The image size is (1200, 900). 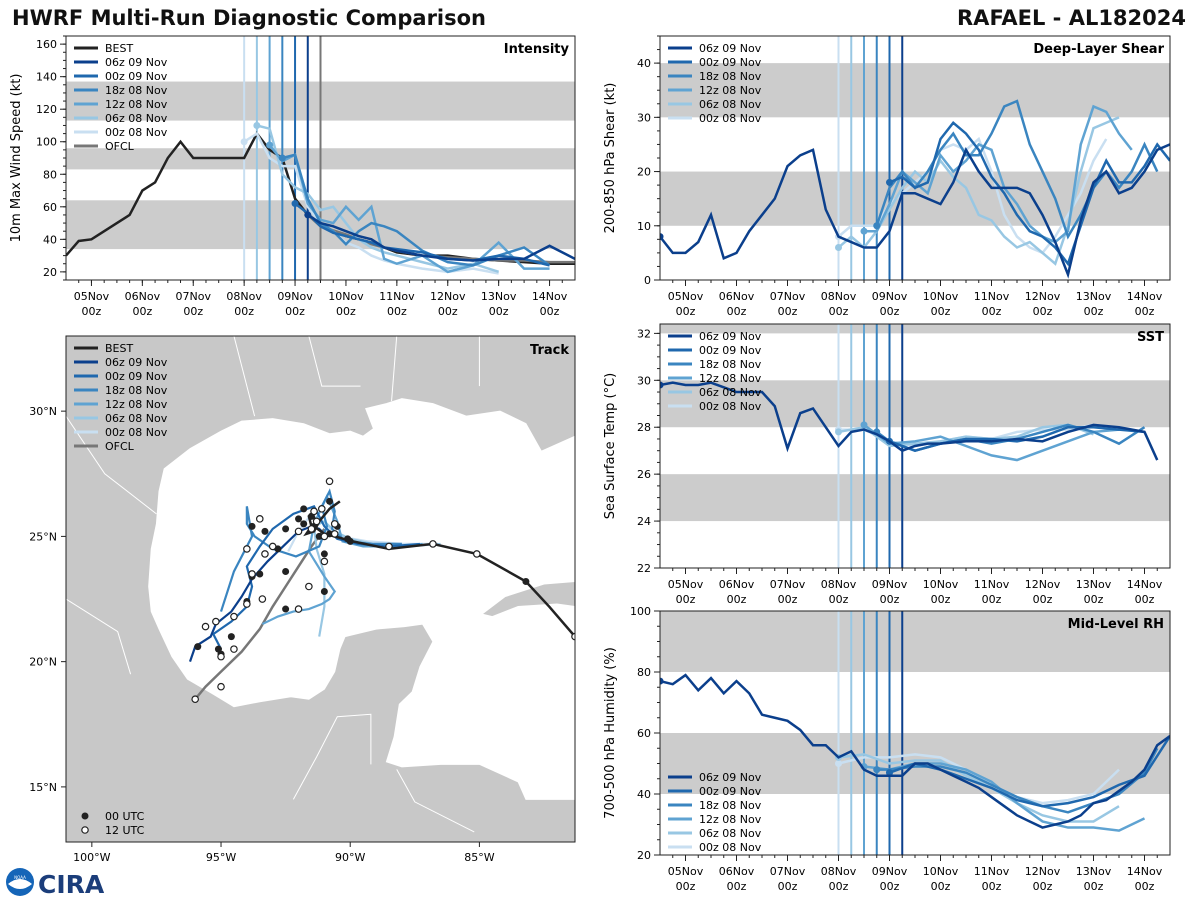 I want to click on sst-legend-label: 06z 09 Nov, so click(x=730, y=336).